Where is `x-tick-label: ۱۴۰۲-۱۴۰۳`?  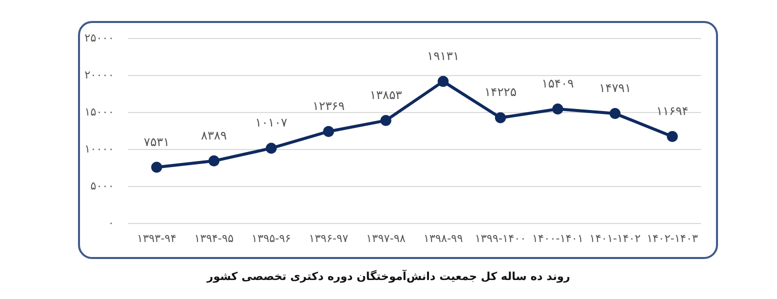 x-tick-label: ۱۴۰۲-۱۴۰۳ is located at coordinates (672, 238).